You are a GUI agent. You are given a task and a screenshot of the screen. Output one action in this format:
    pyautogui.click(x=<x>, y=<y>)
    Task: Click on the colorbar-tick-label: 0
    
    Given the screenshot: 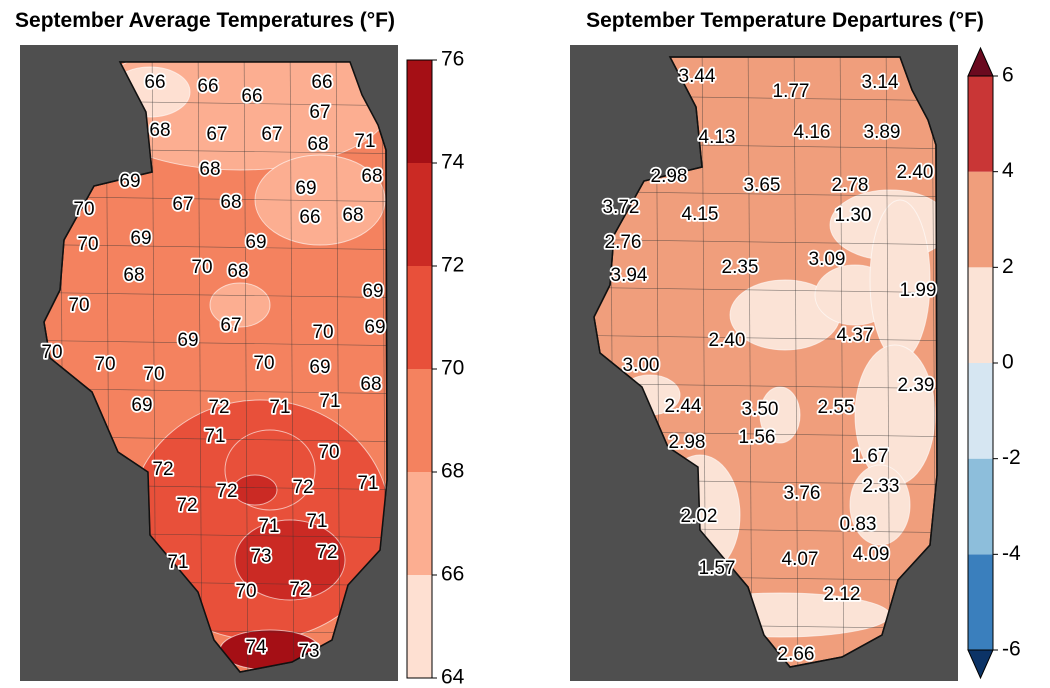 What is the action you would take?
    pyautogui.click(x=1008, y=362)
    